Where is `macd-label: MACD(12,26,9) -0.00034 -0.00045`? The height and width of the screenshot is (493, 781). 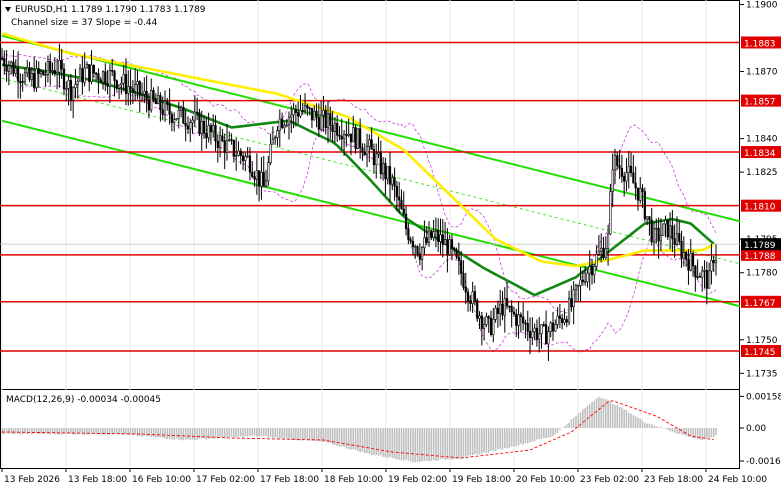 macd-label: MACD(12,26,9) -0.00034 -0.00045 is located at coordinates (83, 400).